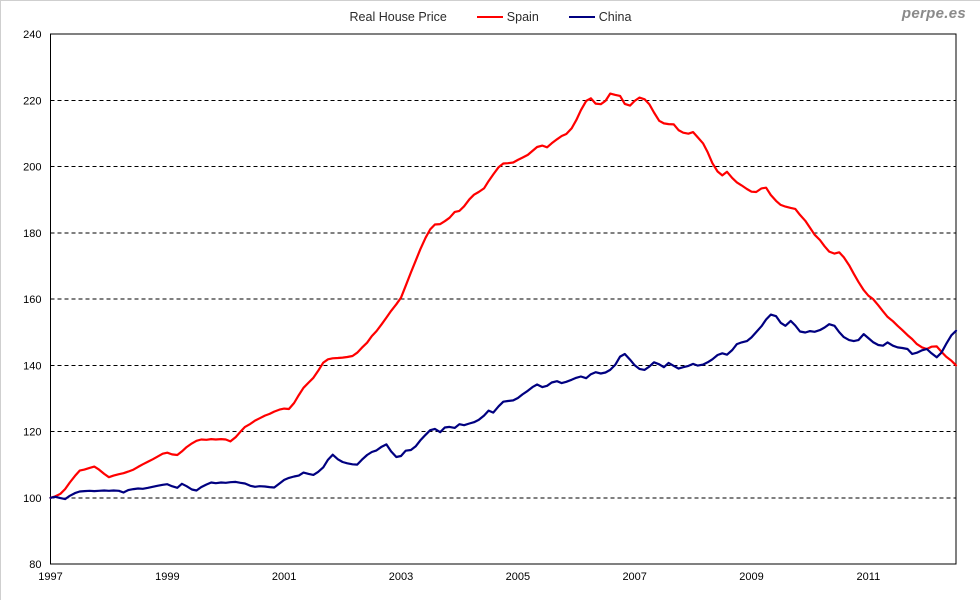 The height and width of the screenshot is (600, 980). Describe the element at coordinates (32, 168) in the screenshot. I see `y-axis-tick-label: 200` at that location.